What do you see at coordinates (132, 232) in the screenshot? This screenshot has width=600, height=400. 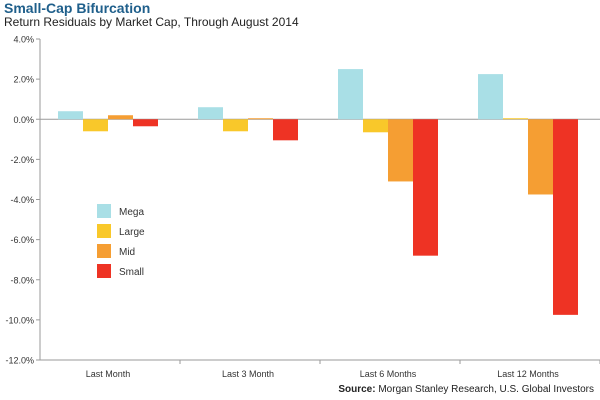 I see `legend-label: Large` at bounding box center [132, 232].